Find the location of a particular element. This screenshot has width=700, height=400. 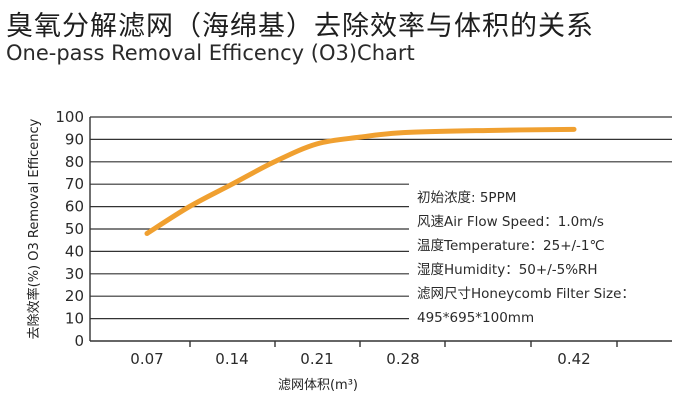

y-tick-label: 50 is located at coordinates (74, 229).